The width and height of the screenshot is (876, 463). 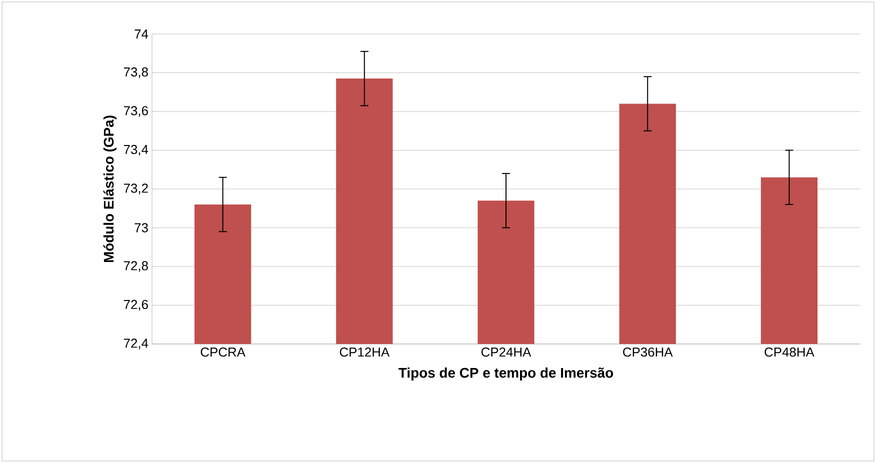 What do you see at coordinates (506, 352) in the screenshot?
I see `x-tick-label: CP24HA` at bounding box center [506, 352].